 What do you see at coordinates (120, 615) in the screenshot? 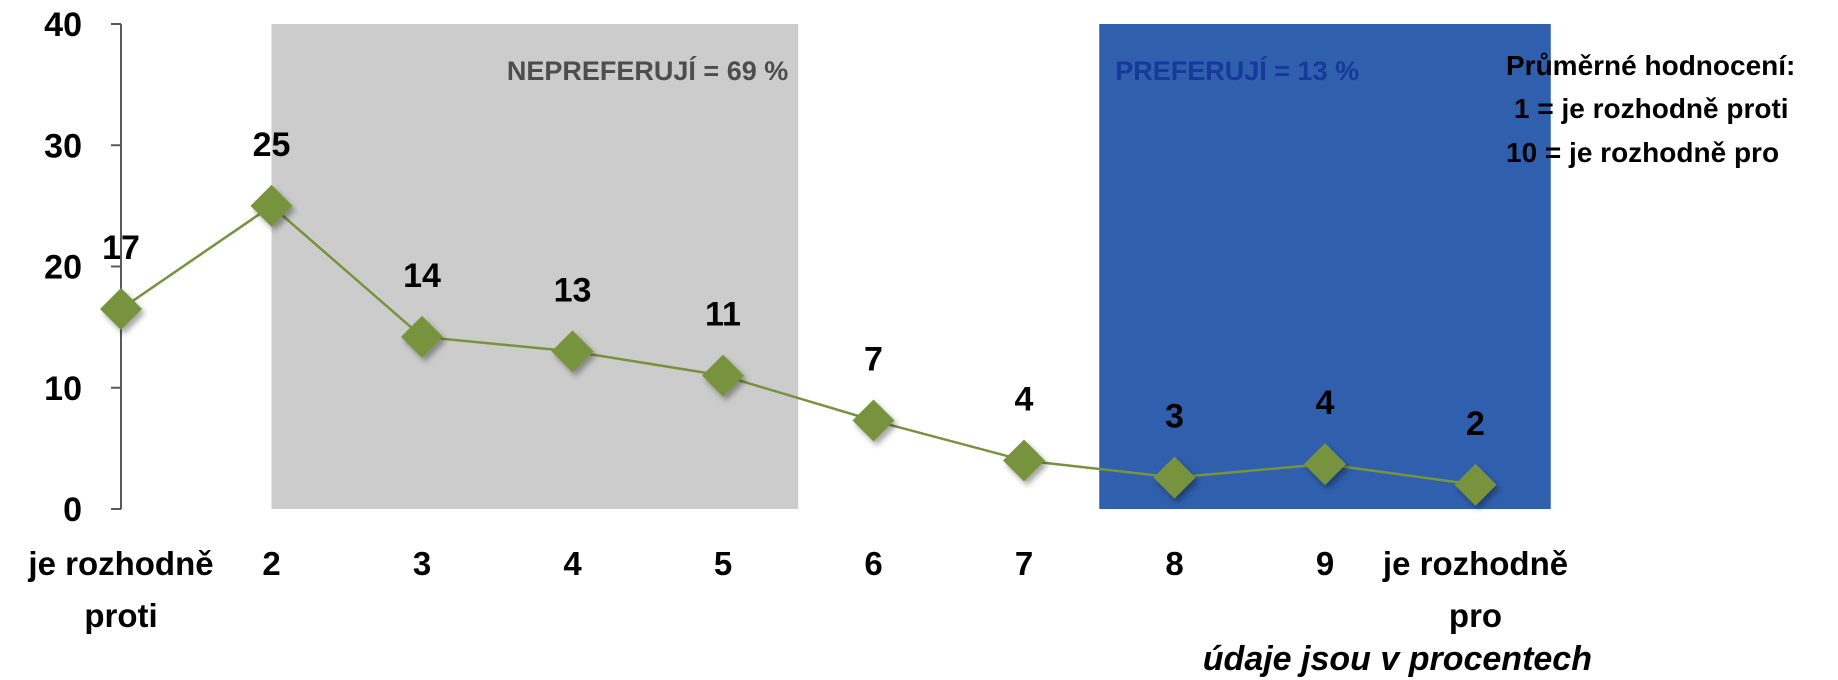
I see `x-tick-label-line-2: proti` at bounding box center [120, 615].